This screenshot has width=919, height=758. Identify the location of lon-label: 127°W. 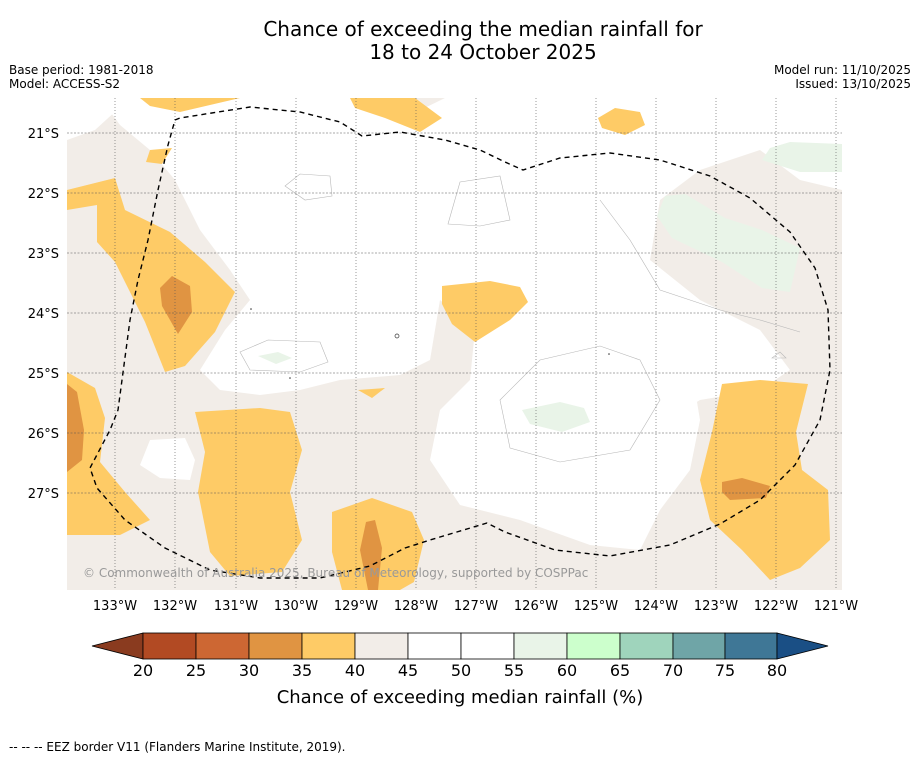
(476, 606).